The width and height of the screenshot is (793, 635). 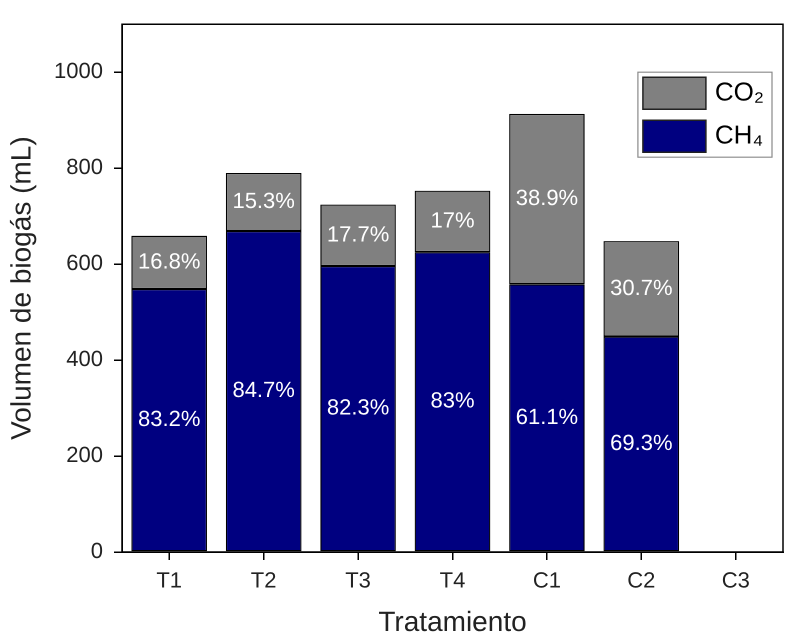 What do you see at coordinates (84, 263) in the screenshot?
I see `y-tick-label: 600` at bounding box center [84, 263].